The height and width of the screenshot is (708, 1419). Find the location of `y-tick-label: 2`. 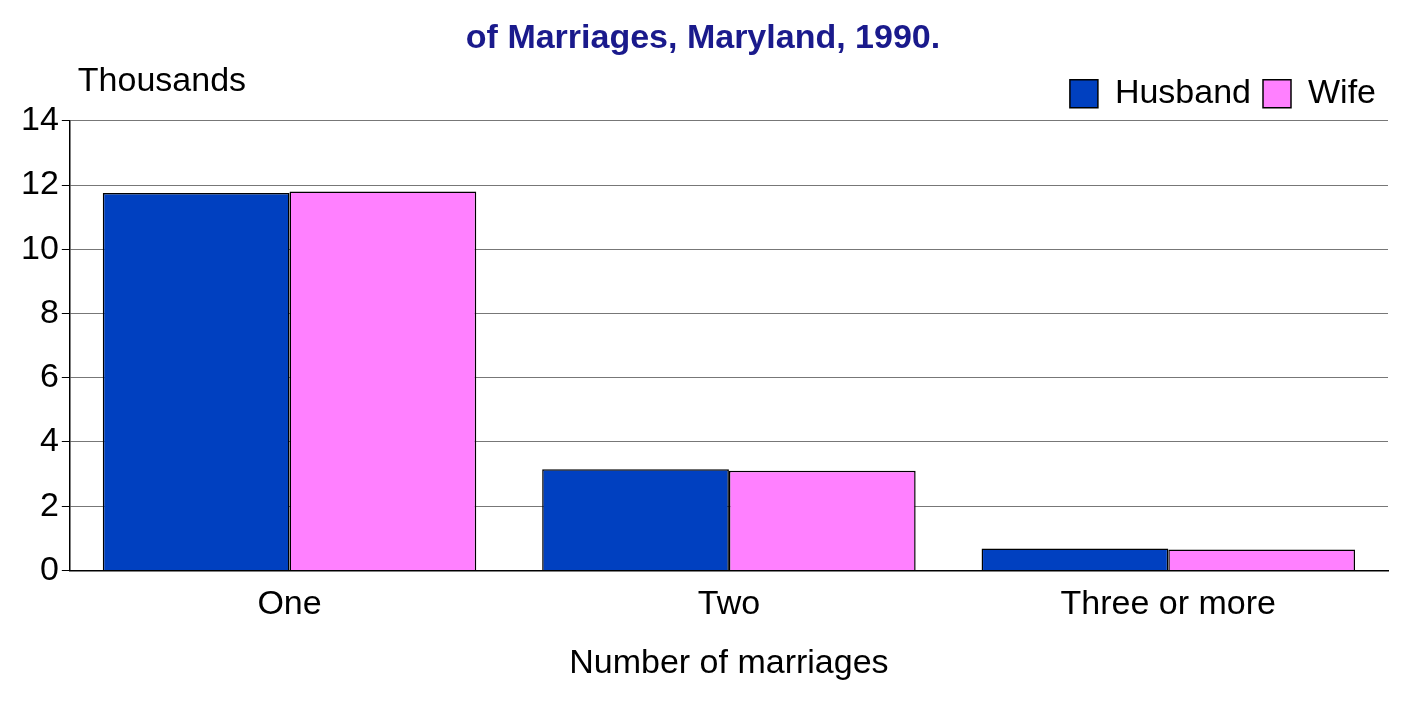

y-tick-label: 2 is located at coordinates (49, 503).